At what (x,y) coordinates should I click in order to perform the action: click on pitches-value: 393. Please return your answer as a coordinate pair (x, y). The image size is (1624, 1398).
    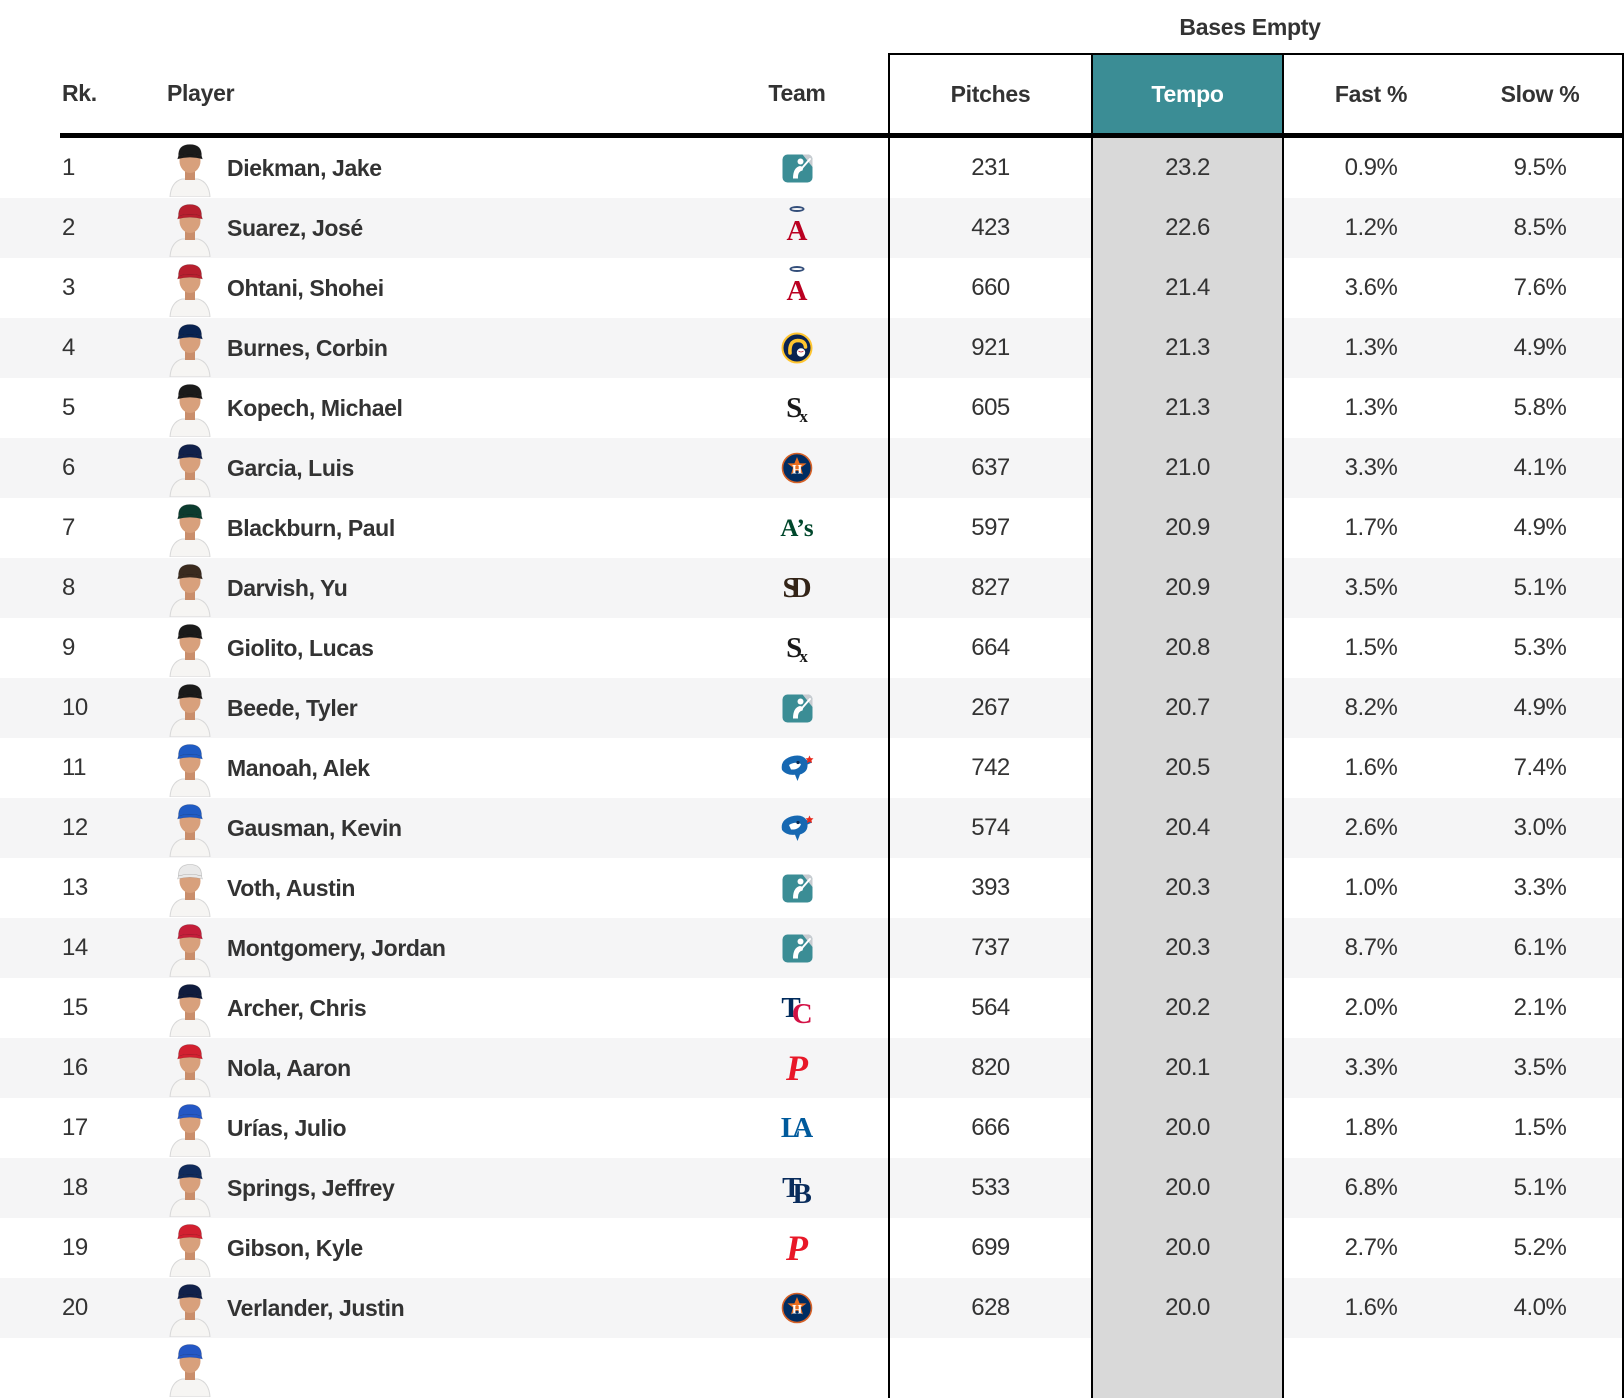
    Looking at the image, I should click on (989, 888).